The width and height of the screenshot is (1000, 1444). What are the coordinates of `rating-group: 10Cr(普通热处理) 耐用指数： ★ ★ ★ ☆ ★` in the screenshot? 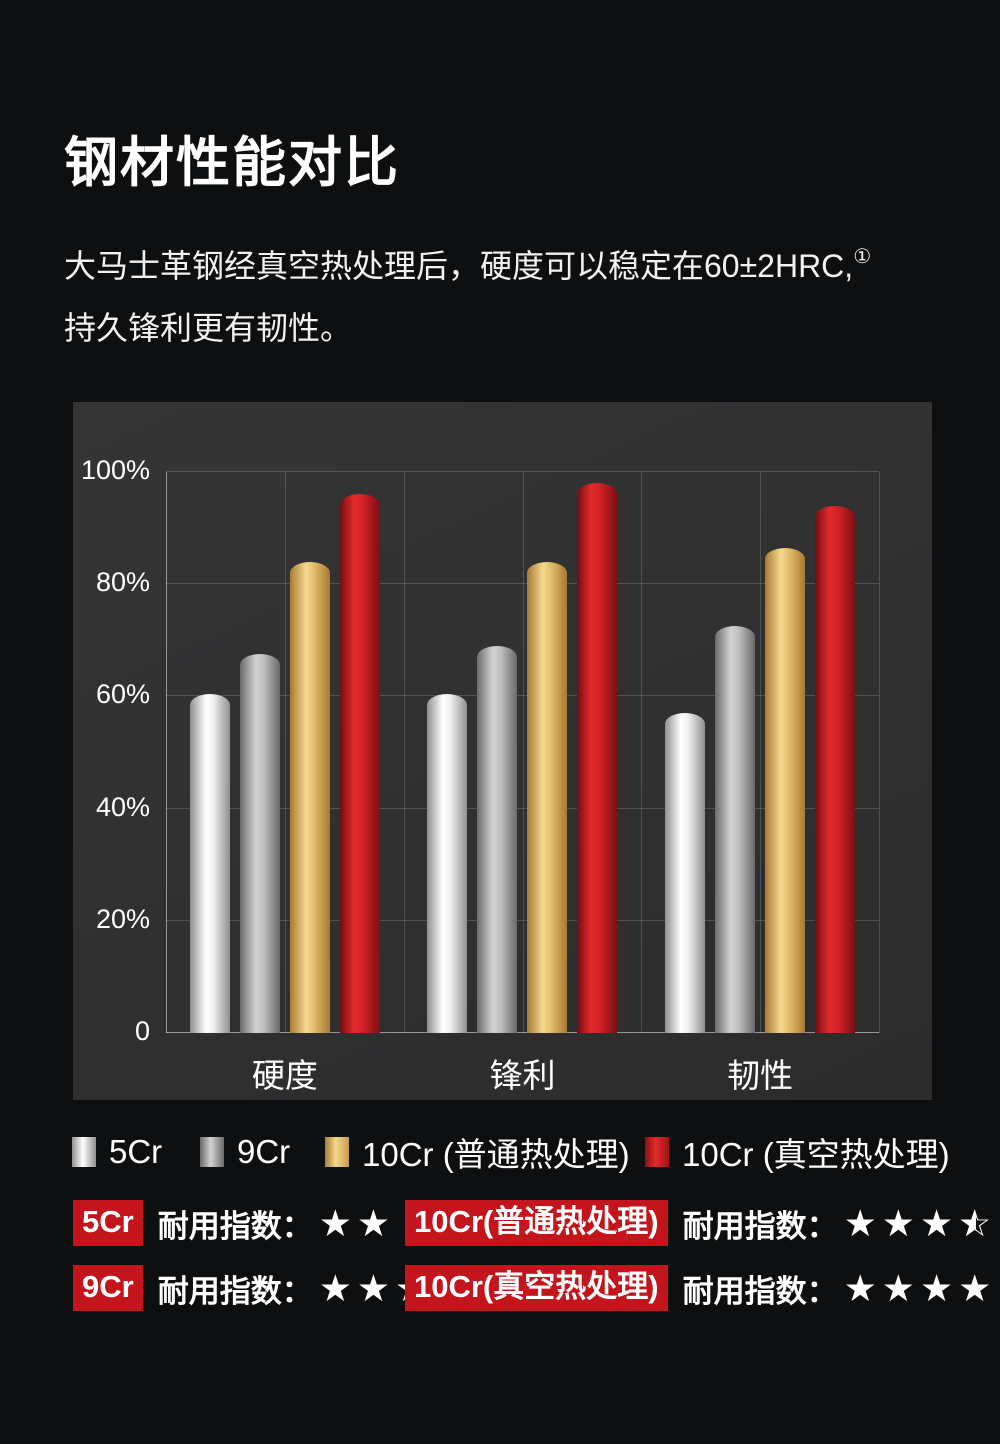 It's located at (700, 1223).